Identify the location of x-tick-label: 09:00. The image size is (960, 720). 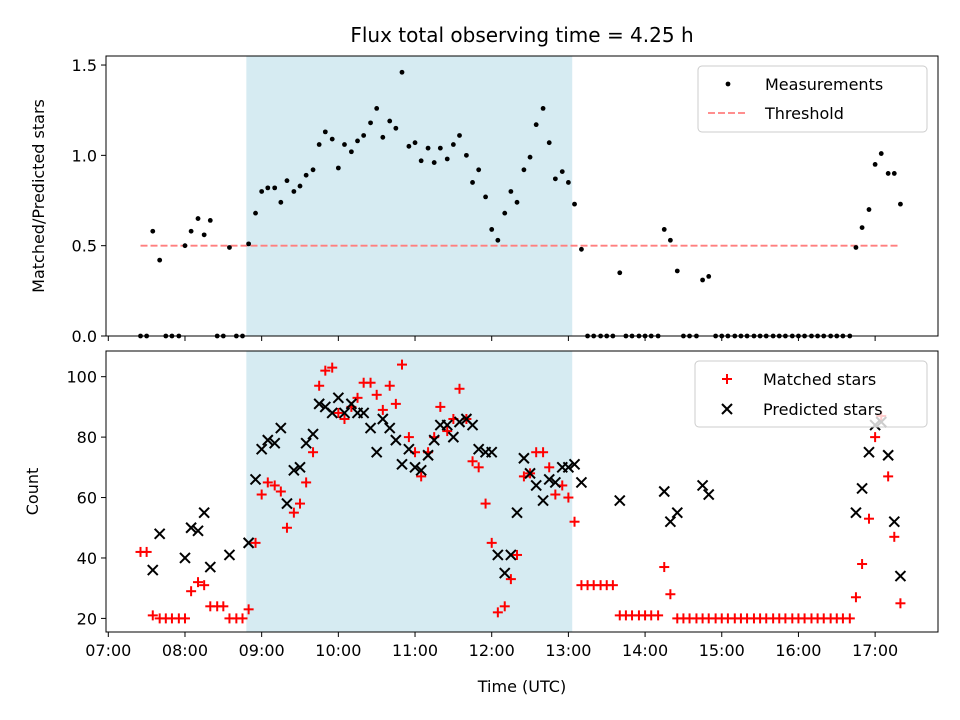
(262, 650).